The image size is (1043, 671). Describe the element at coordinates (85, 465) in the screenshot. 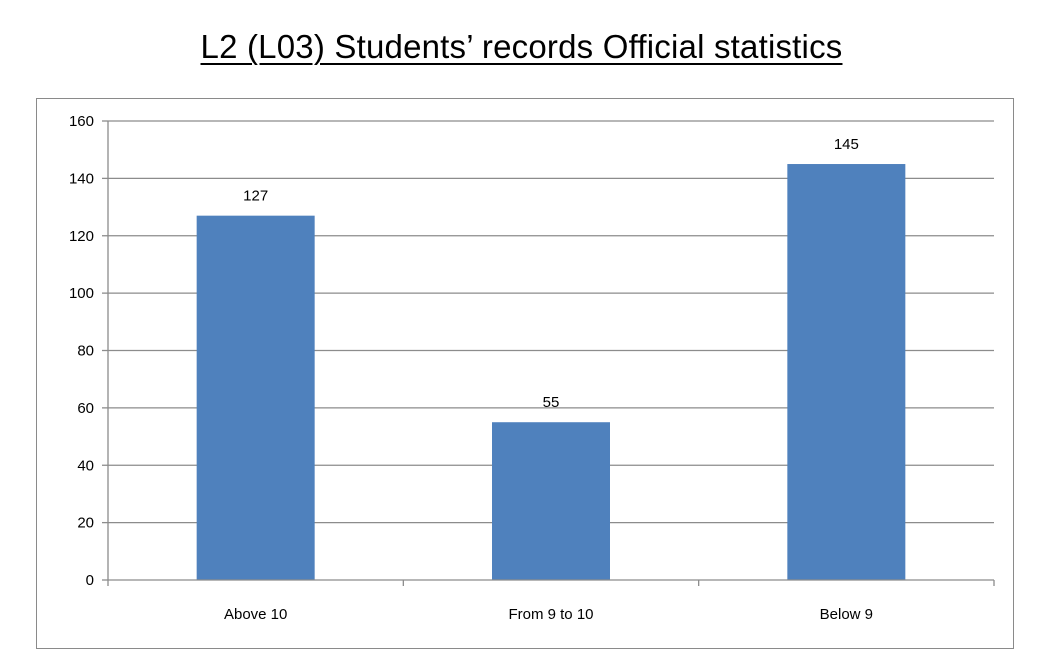

I see `y-tick-label: 40` at that location.